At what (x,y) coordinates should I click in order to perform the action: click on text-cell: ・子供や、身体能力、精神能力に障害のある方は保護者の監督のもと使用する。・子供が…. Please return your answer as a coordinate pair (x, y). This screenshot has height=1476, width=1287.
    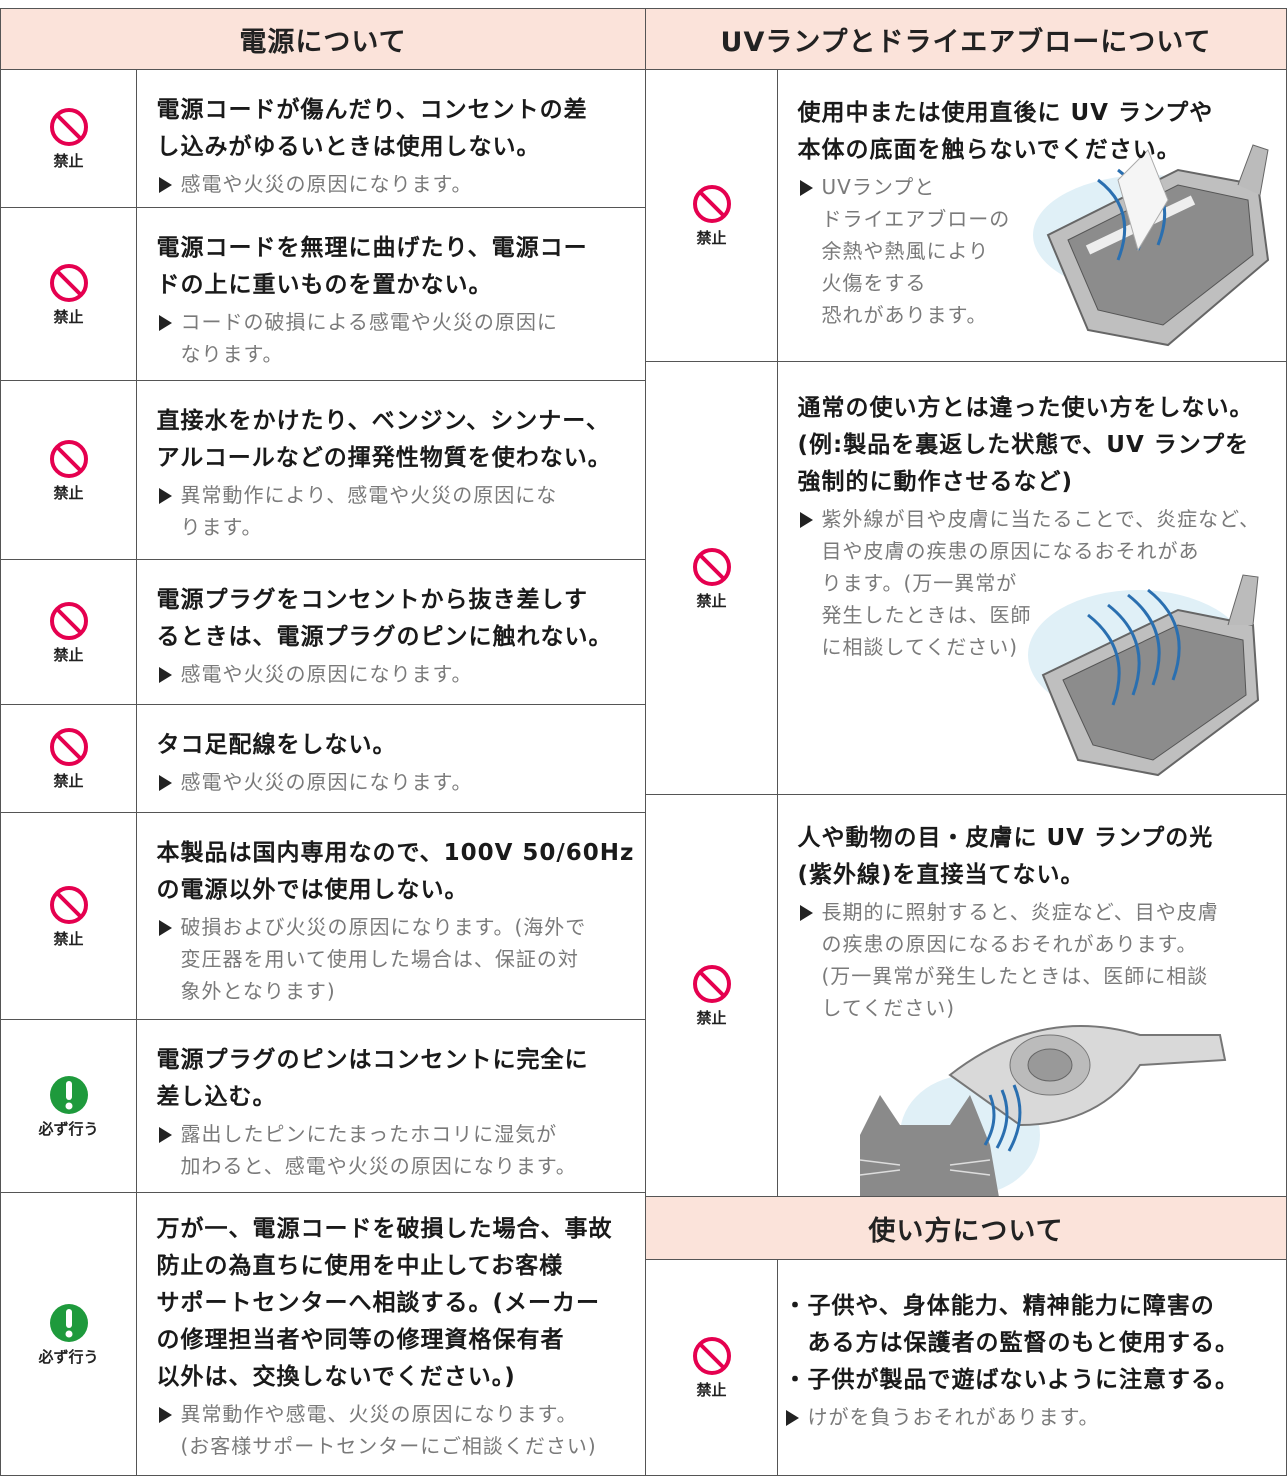
    Looking at the image, I should click on (1031, 1368).